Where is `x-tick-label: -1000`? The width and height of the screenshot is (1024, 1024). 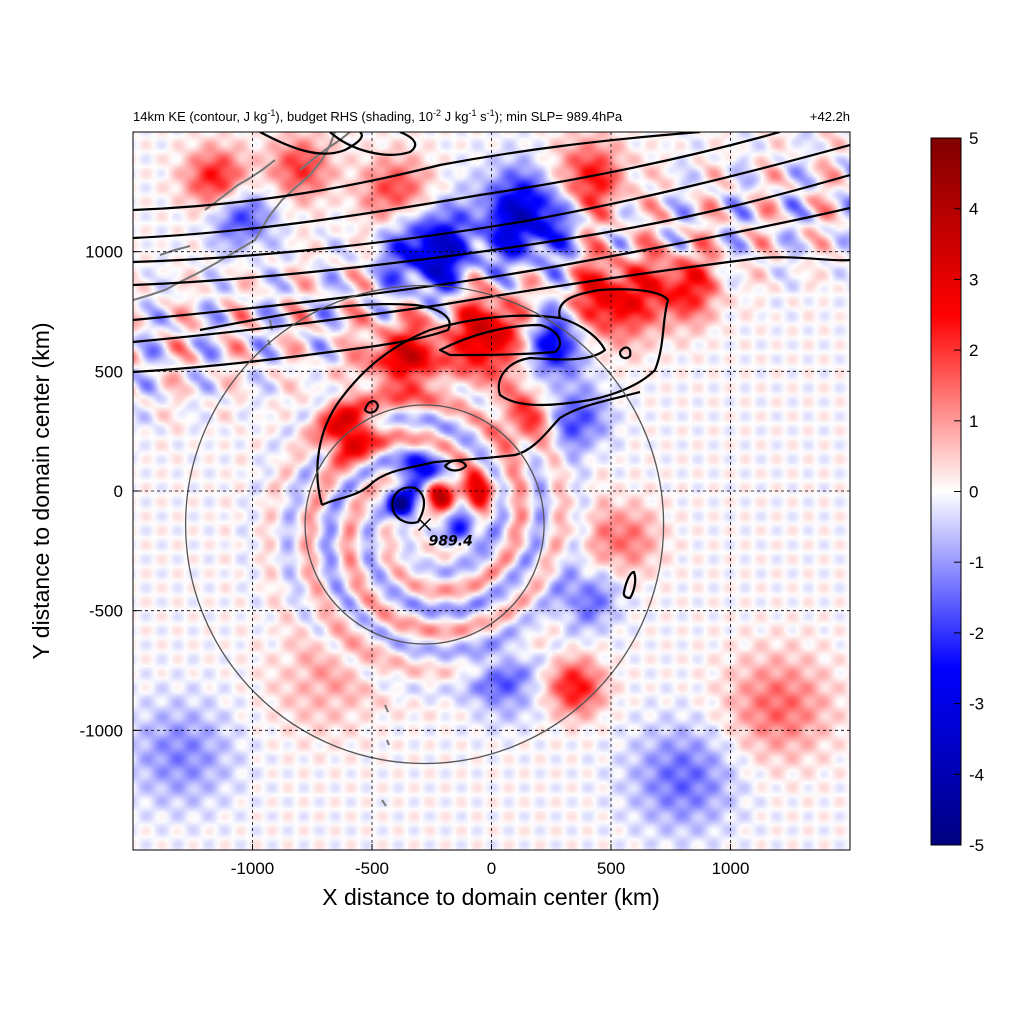
x-tick-label: -1000 is located at coordinates (252, 868).